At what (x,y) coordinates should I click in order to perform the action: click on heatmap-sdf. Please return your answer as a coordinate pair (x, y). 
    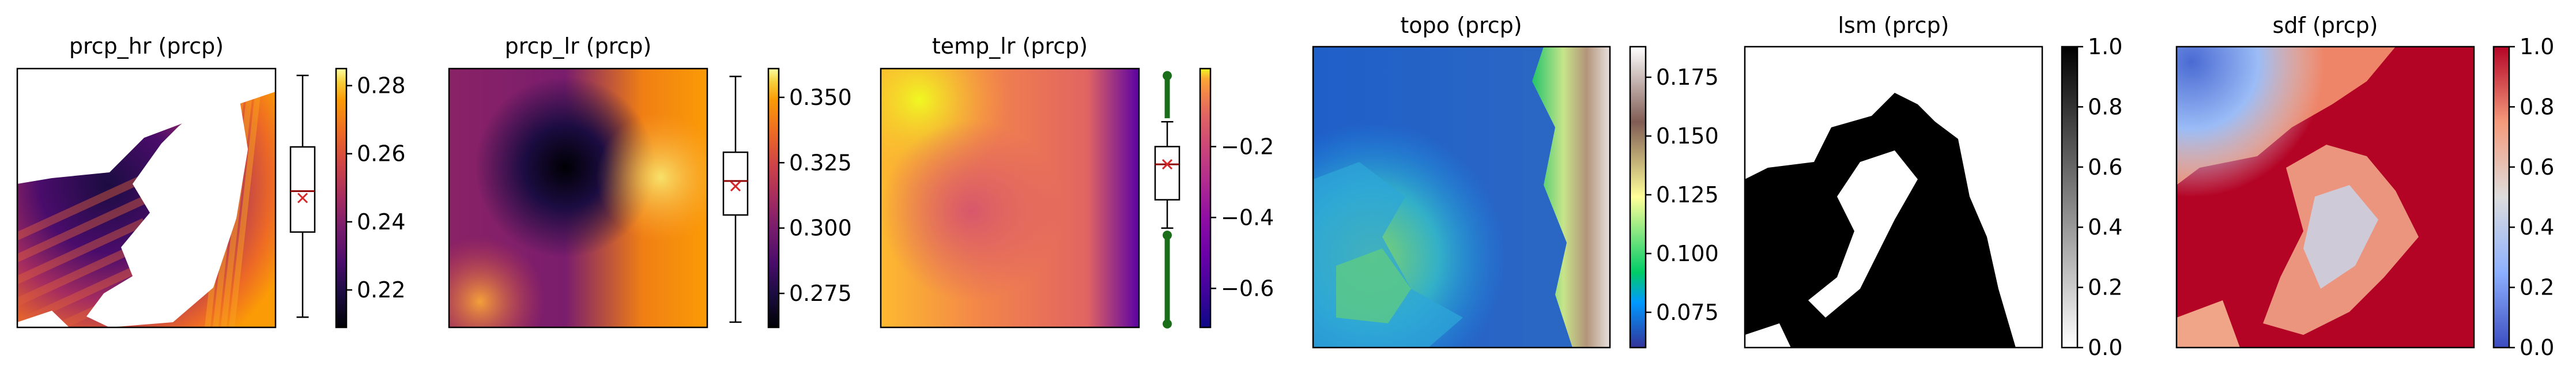
    Looking at the image, I should click on (2325, 197).